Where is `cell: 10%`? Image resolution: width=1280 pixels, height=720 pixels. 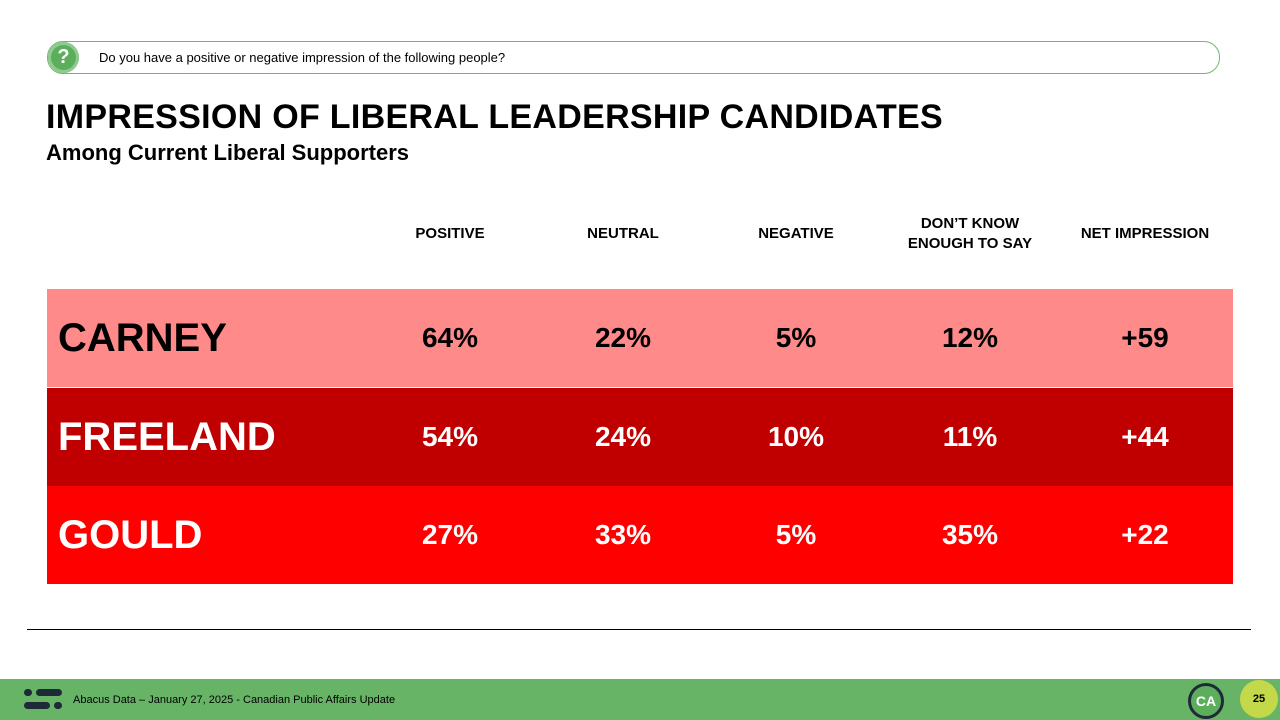
cell: 10% is located at coordinates (796, 436).